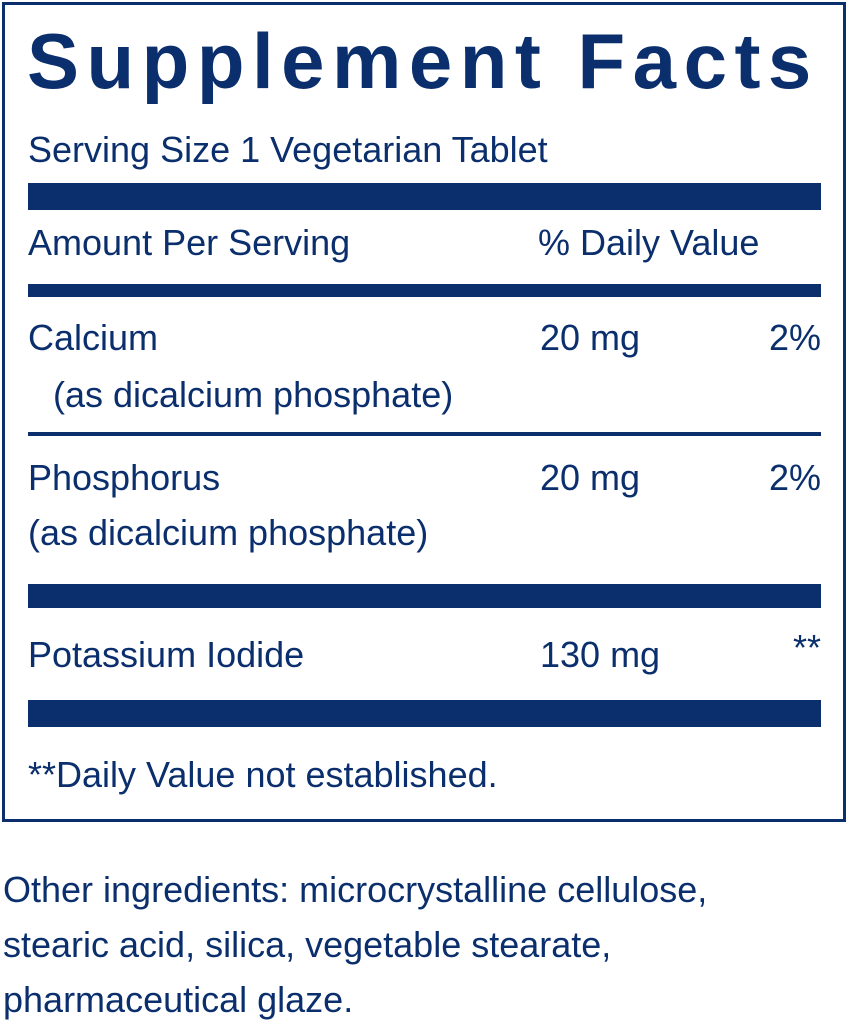  Describe the element at coordinates (166, 654) in the screenshot. I see `nutrient-name: Potassium Iodide` at that location.